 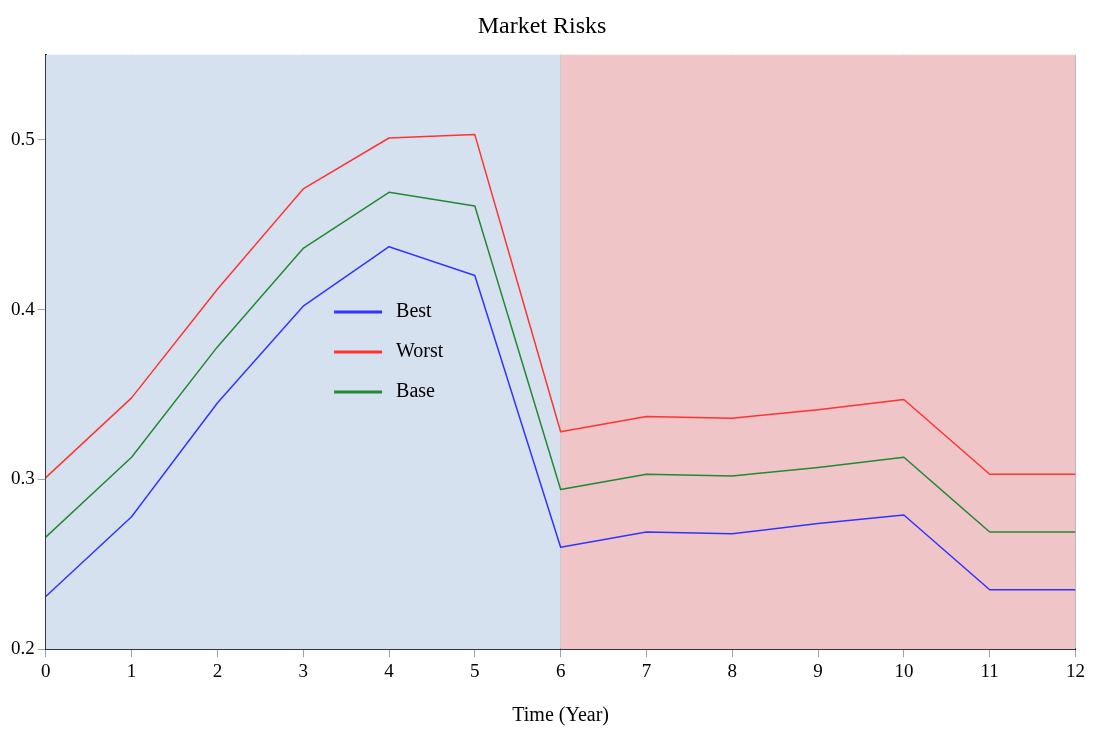 I want to click on x-tick-label: 6, so click(x=560, y=670).